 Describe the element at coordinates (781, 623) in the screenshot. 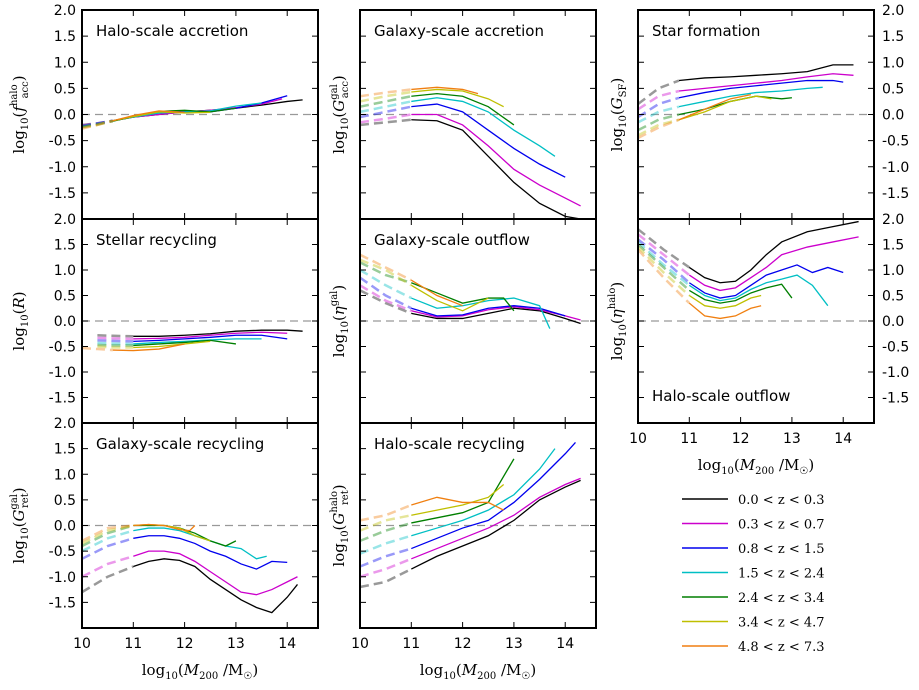

I see `legend-label: 3.4 < z < 4.7` at that location.